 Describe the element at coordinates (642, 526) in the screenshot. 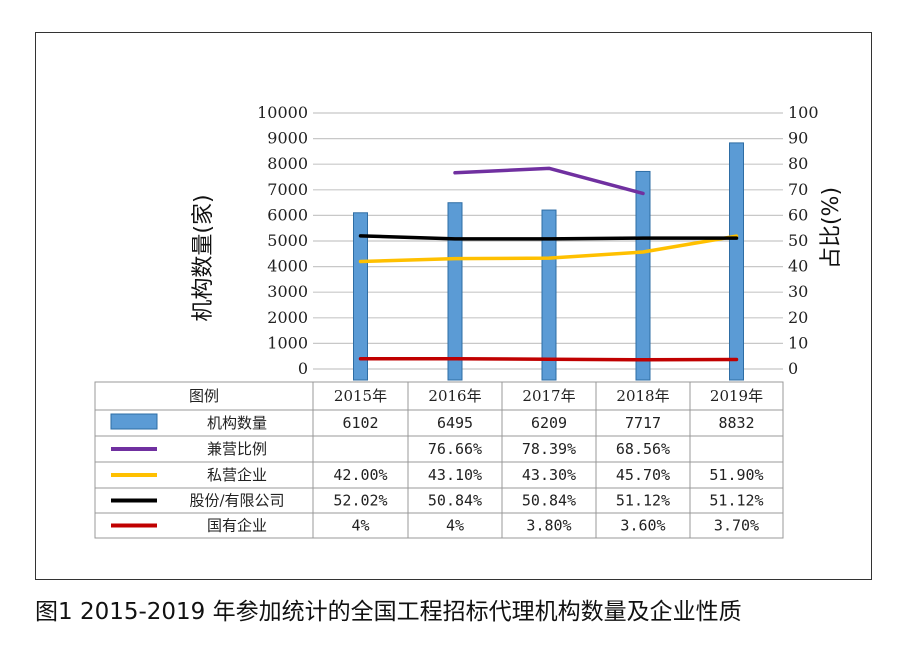

I see `data-label: 3.60%` at that location.